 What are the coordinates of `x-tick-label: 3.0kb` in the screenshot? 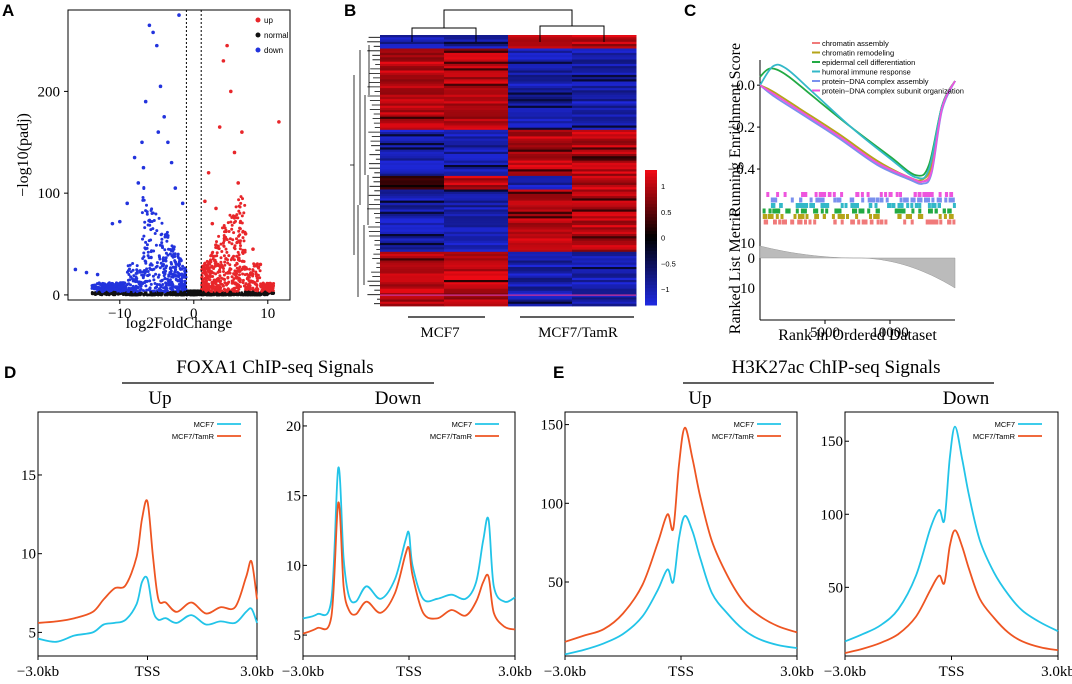 It's located at (257, 672).